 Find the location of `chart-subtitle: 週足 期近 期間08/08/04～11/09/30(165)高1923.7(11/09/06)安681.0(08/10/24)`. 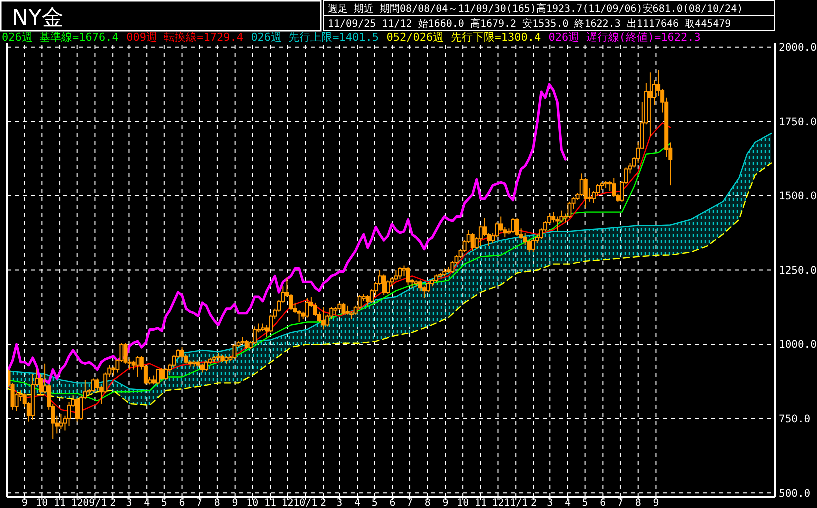

chart-subtitle: 週足 期近 期間08/08/04～11/09/30(165)高1923.7(11/09/06)安681.0(08/10/24) is located at coordinates (536, 9).